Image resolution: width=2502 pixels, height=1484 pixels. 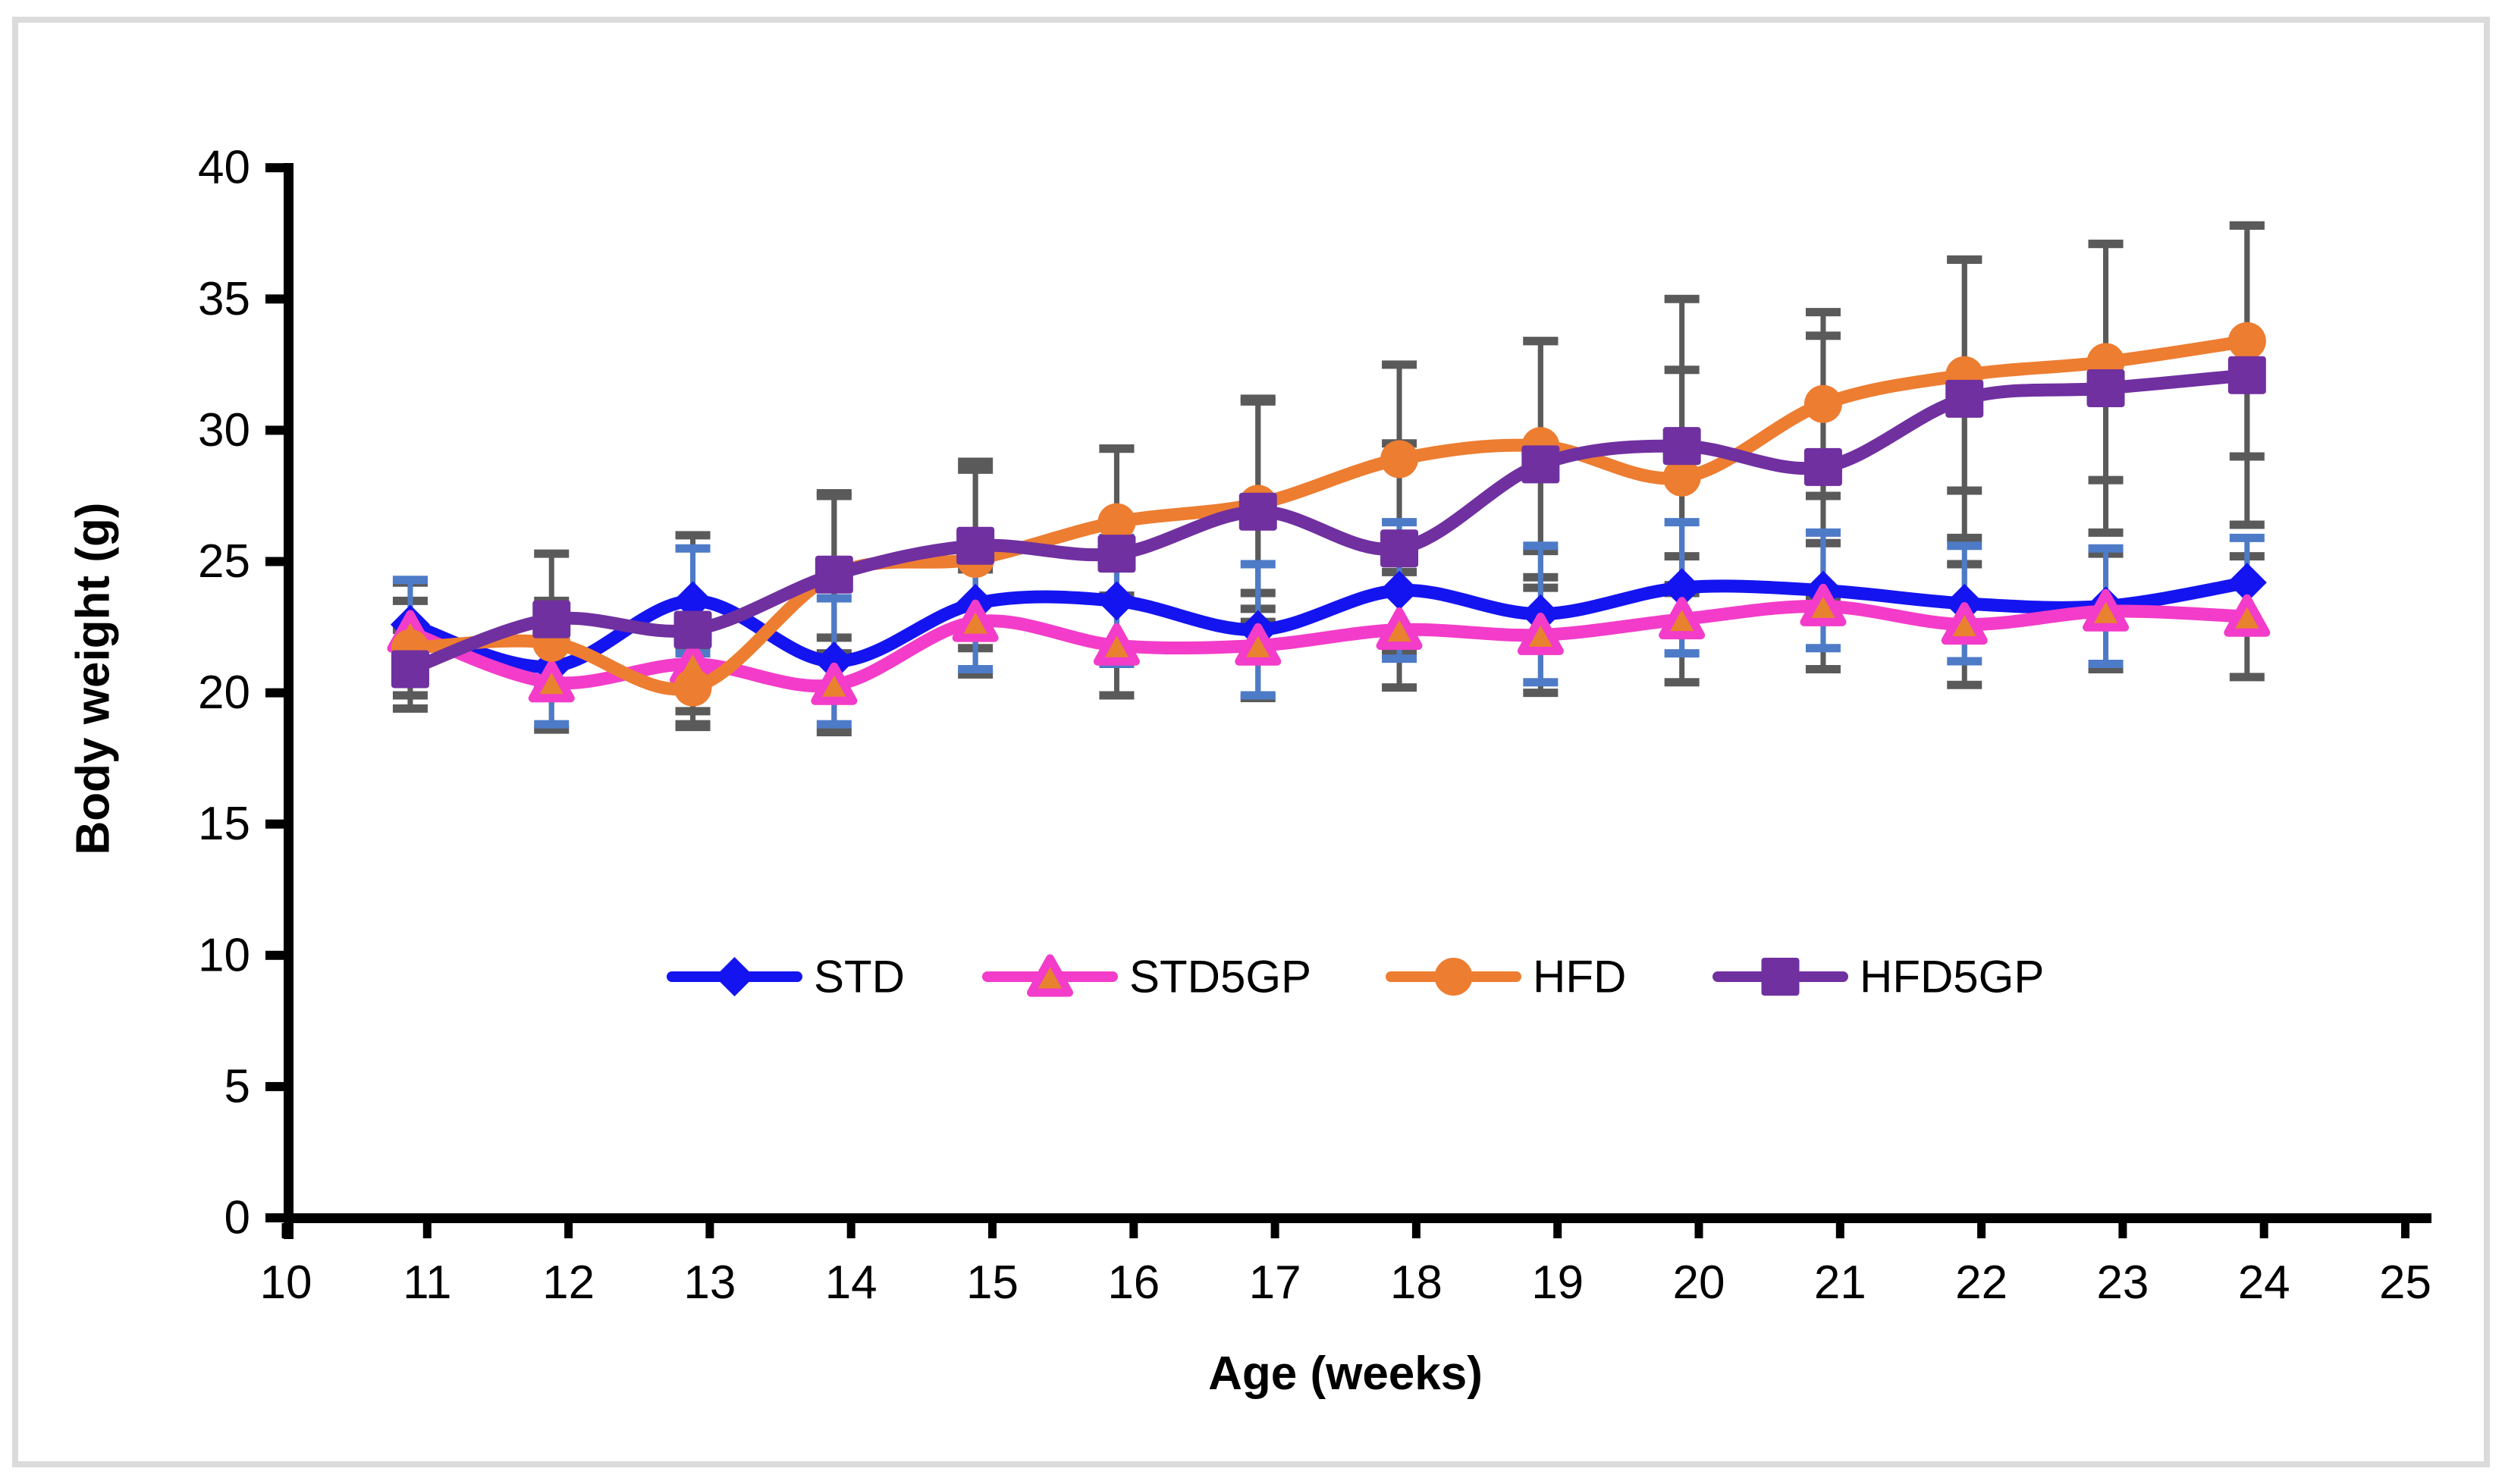 I want to click on x-tick-label: 11, so click(x=427, y=1283).